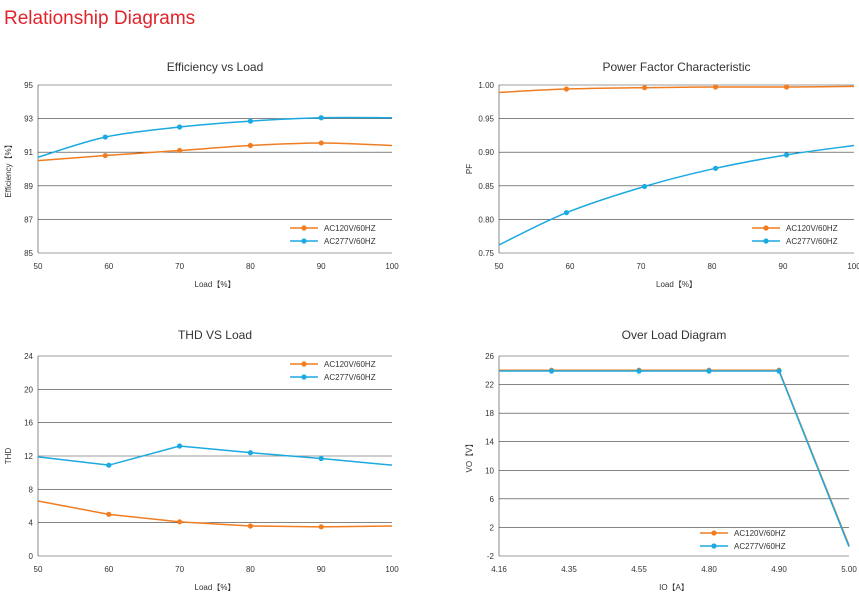 The image size is (859, 602). I want to click on chart-3-y-tick: 6, so click(492, 499).